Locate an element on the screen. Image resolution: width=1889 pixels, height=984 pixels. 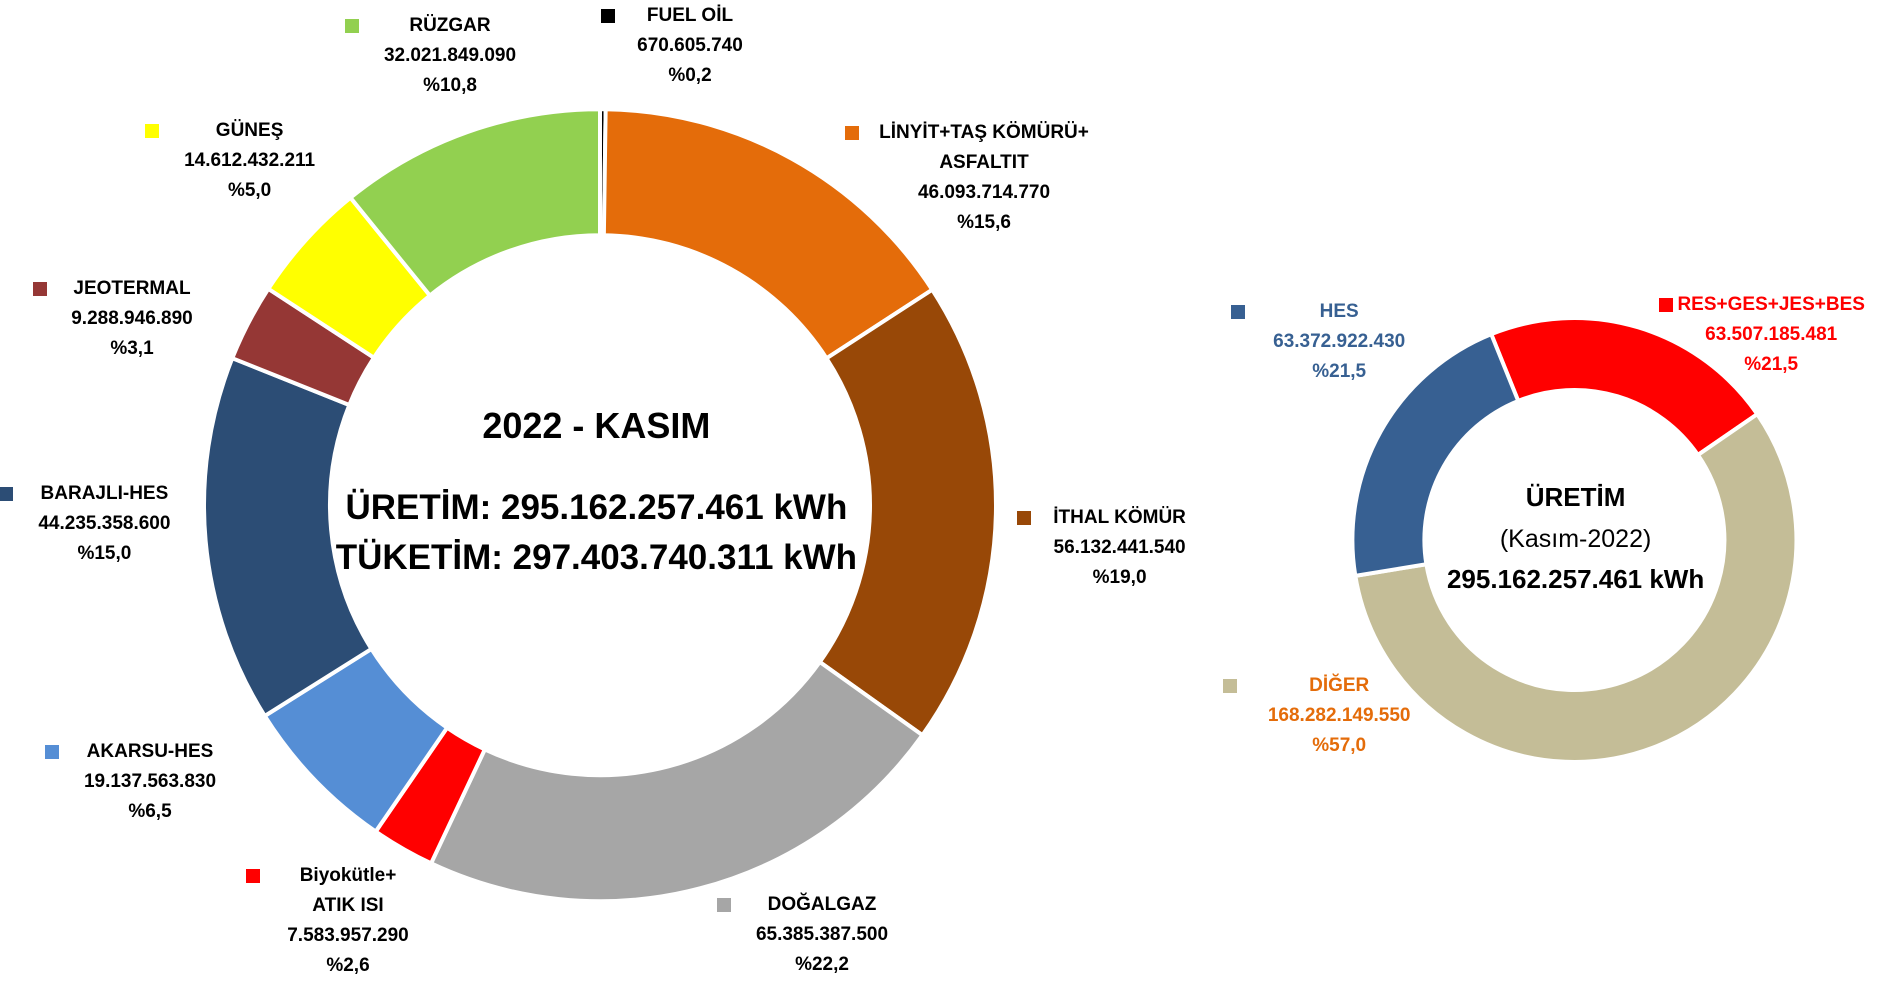
center-text: ÜRETİM is located at coordinates (1575, 497).